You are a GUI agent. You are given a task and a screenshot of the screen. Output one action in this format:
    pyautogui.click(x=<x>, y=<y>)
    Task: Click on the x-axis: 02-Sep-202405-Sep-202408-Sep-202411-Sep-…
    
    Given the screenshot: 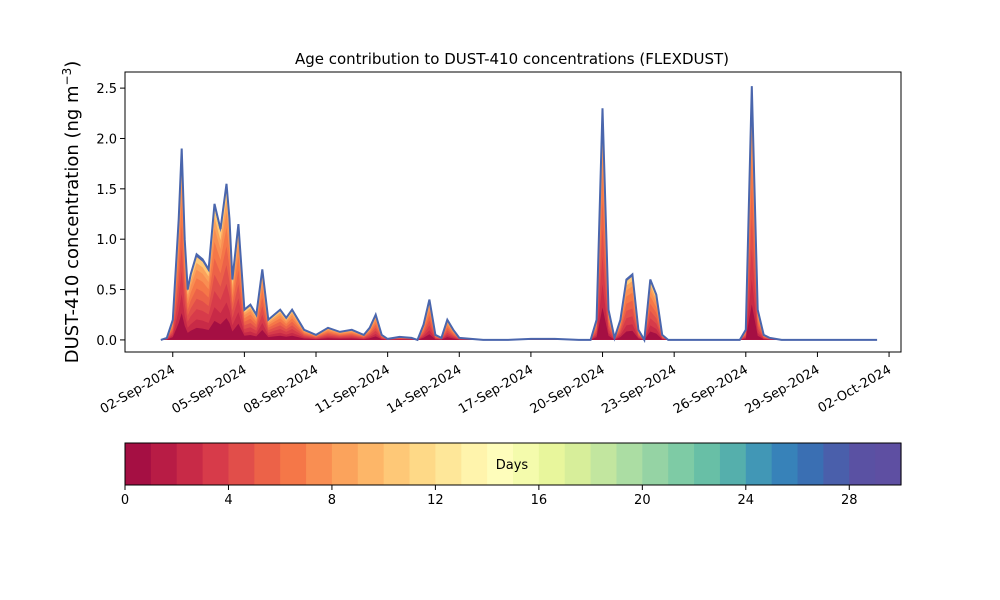 What is the action you would take?
    pyautogui.click(x=496, y=384)
    